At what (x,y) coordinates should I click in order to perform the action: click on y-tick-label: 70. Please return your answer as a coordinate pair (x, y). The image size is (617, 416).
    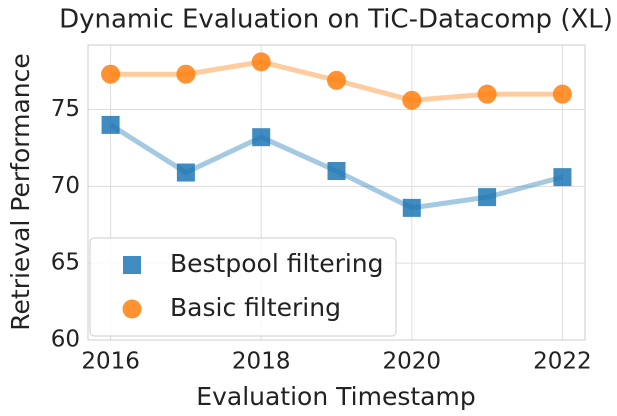
    Looking at the image, I should click on (65, 186).